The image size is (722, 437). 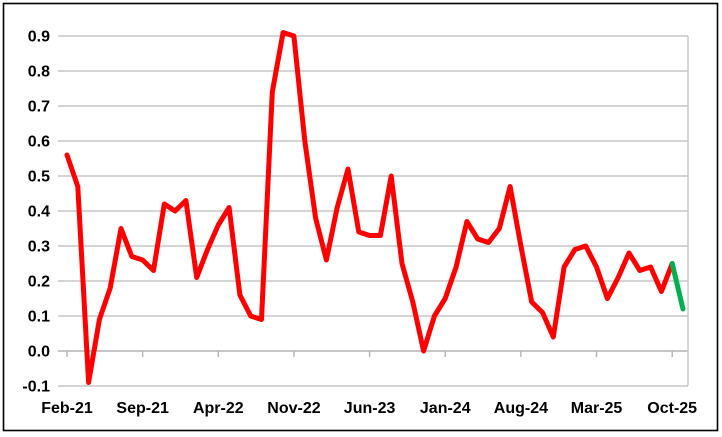 I want to click on y-axis-tick-label: 0.2, so click(x=39, y=282).